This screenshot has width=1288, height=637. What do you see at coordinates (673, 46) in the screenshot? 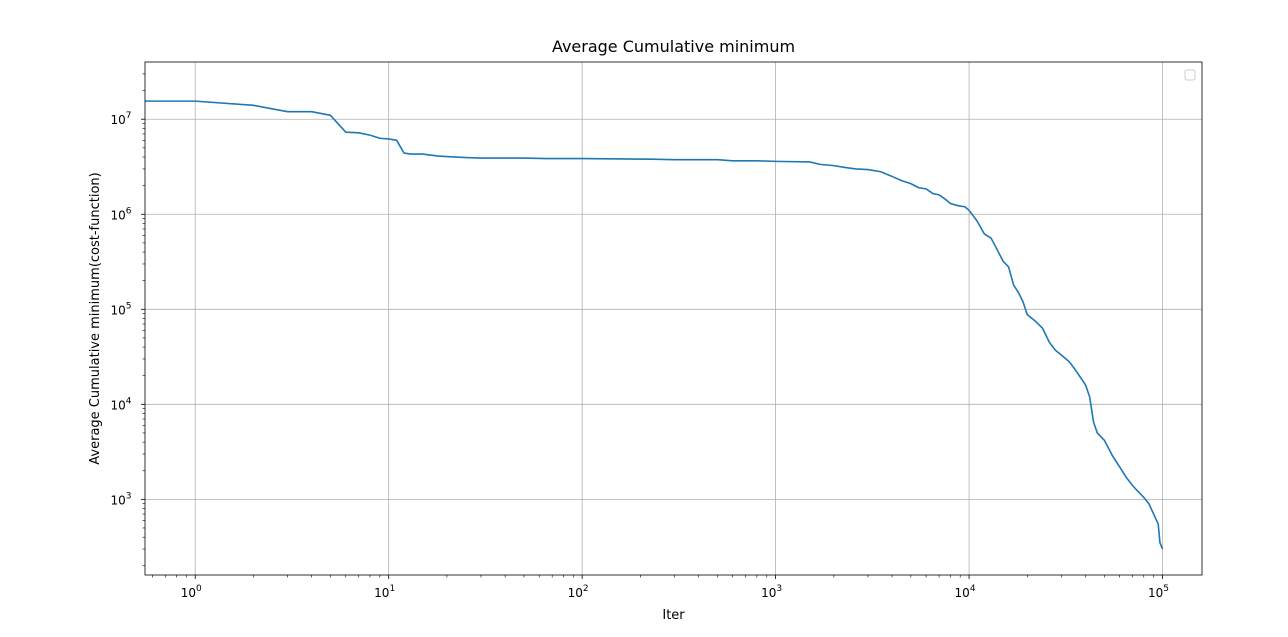
I see `chart-title: Average Cumulative minimum` at bounding box center [673, 46].